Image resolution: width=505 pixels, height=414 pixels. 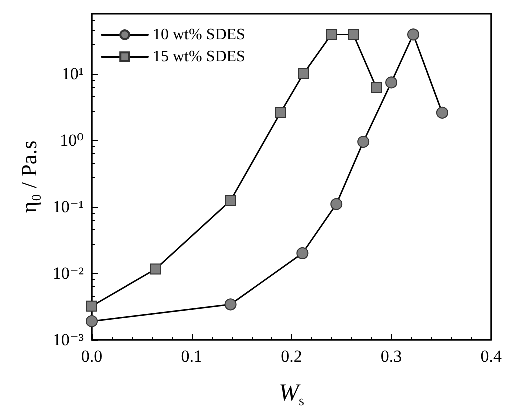 What do you see at coordinates (199, 57) in the screenshot?
I see `legend-label: 15 wt% SDES` at bounding box center [199, 57].